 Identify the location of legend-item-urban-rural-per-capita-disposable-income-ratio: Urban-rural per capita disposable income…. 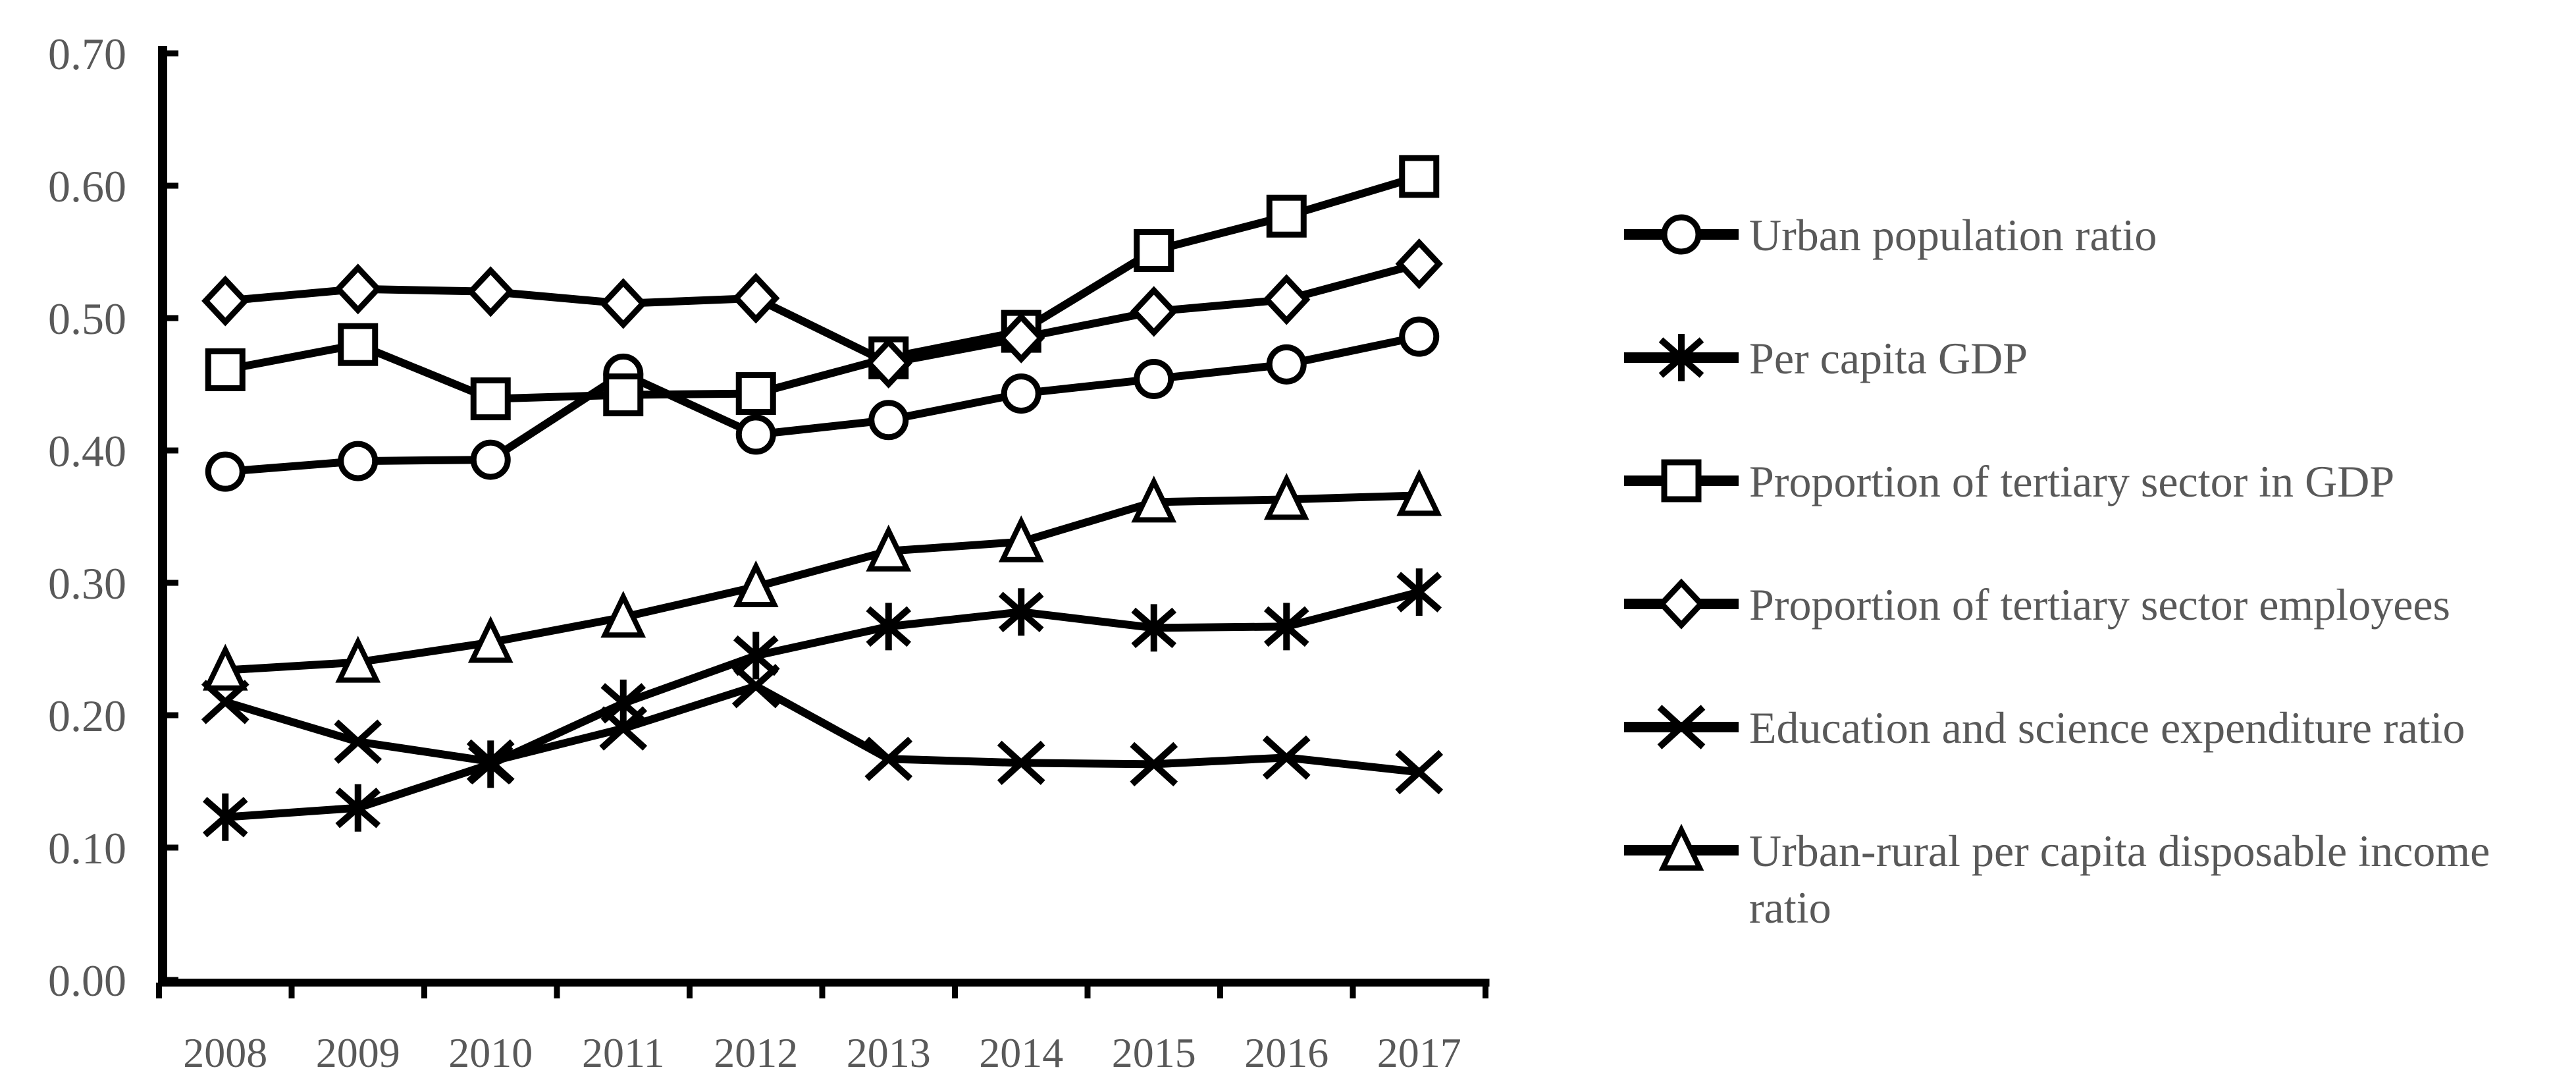
(2057, 878).